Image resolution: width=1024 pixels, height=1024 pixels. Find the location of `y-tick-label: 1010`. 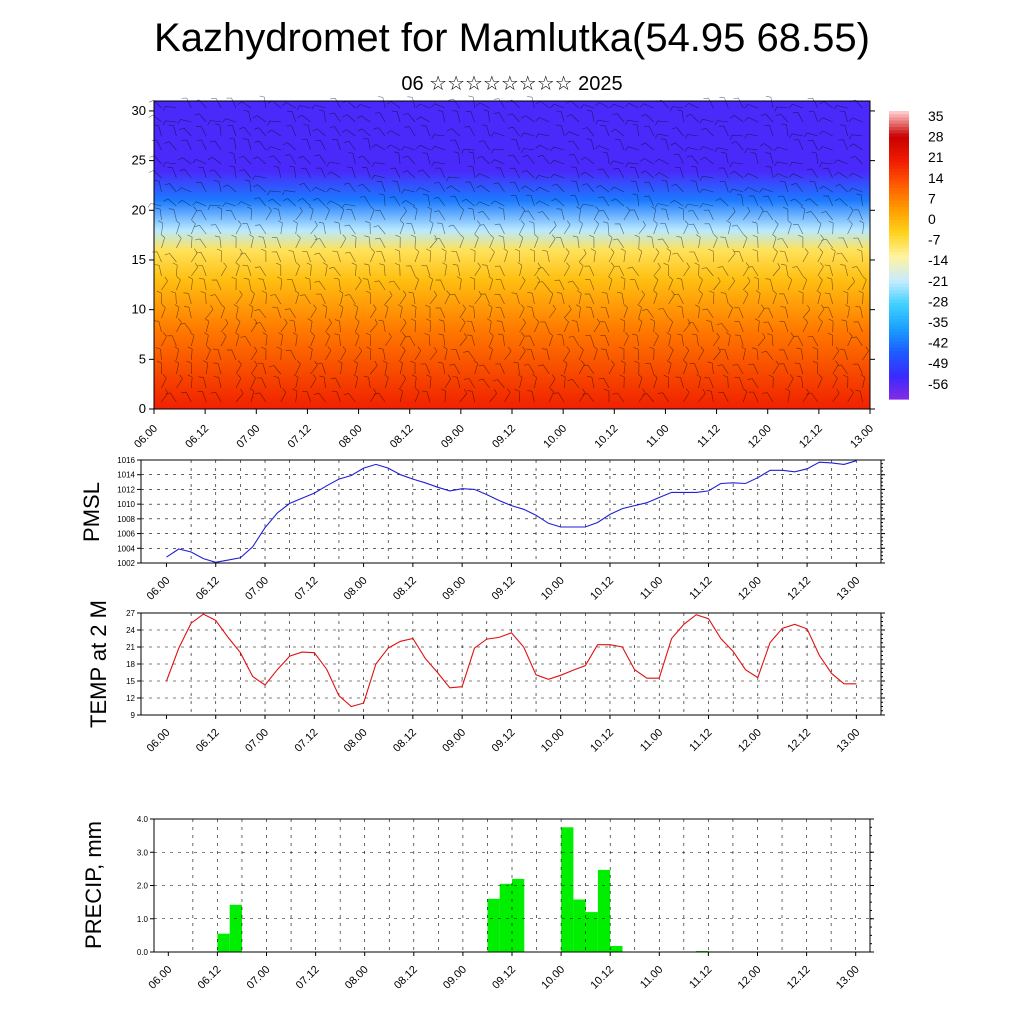

y-tick-label: 1010 is located at coordinates (126, 504).